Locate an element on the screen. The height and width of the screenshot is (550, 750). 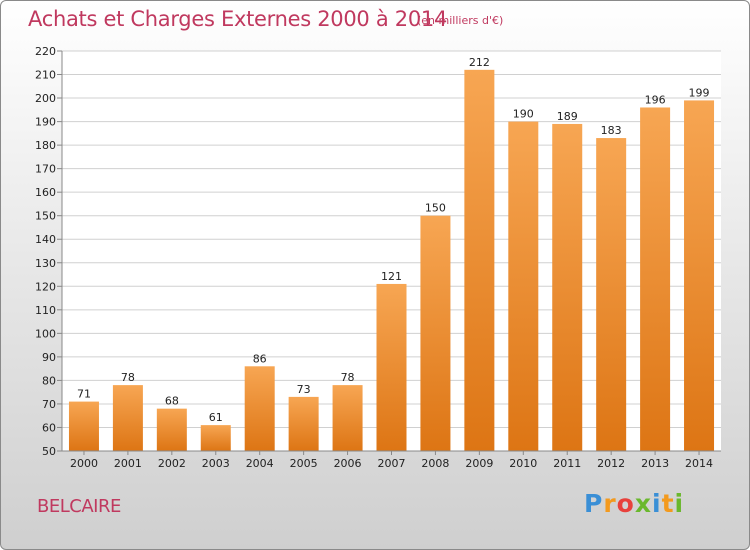
y-tick-label: 50 is located at coordinates (49, 451).